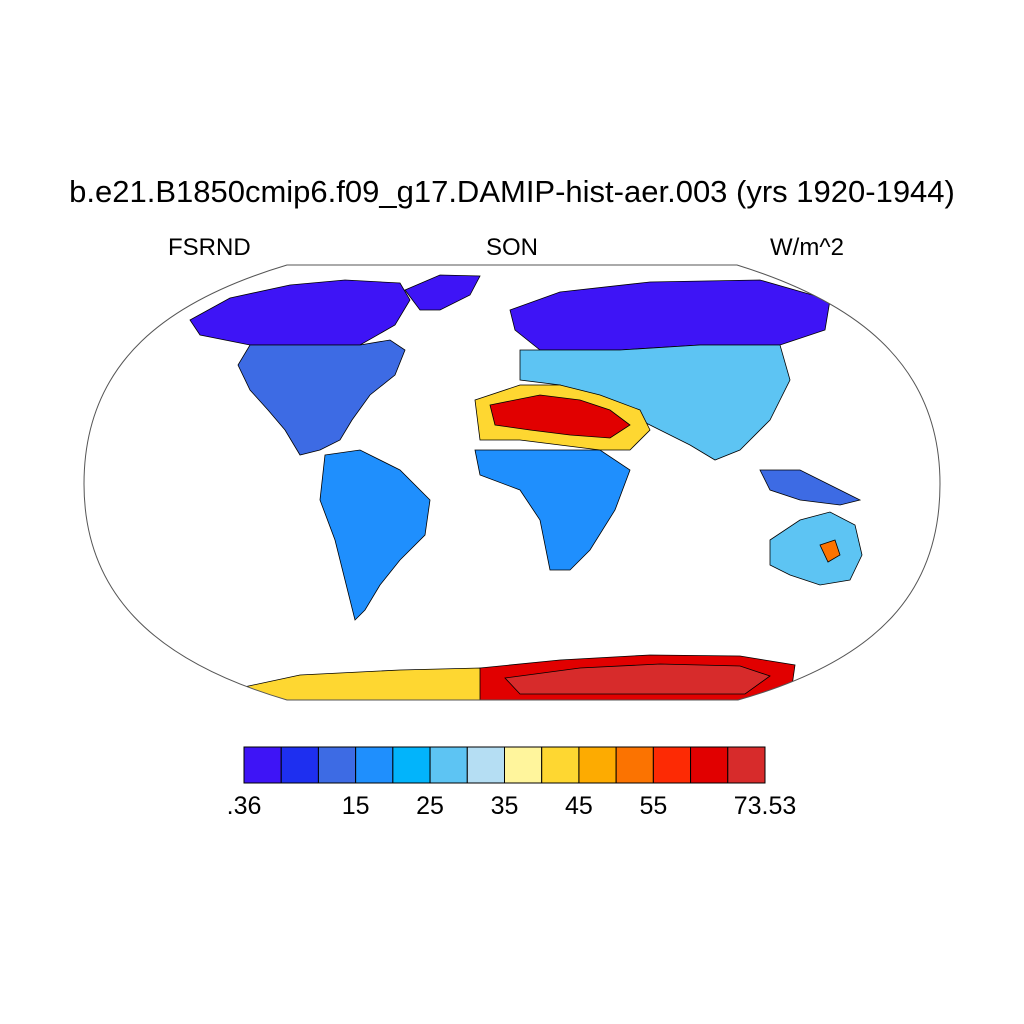 Image resolution: width=1024 pixels, height=1024 pixels. What do you see at coordinates (653, 806) in the screenshot?
I see `colorbar-tick-label: 55` at bounding box center [653, 806].